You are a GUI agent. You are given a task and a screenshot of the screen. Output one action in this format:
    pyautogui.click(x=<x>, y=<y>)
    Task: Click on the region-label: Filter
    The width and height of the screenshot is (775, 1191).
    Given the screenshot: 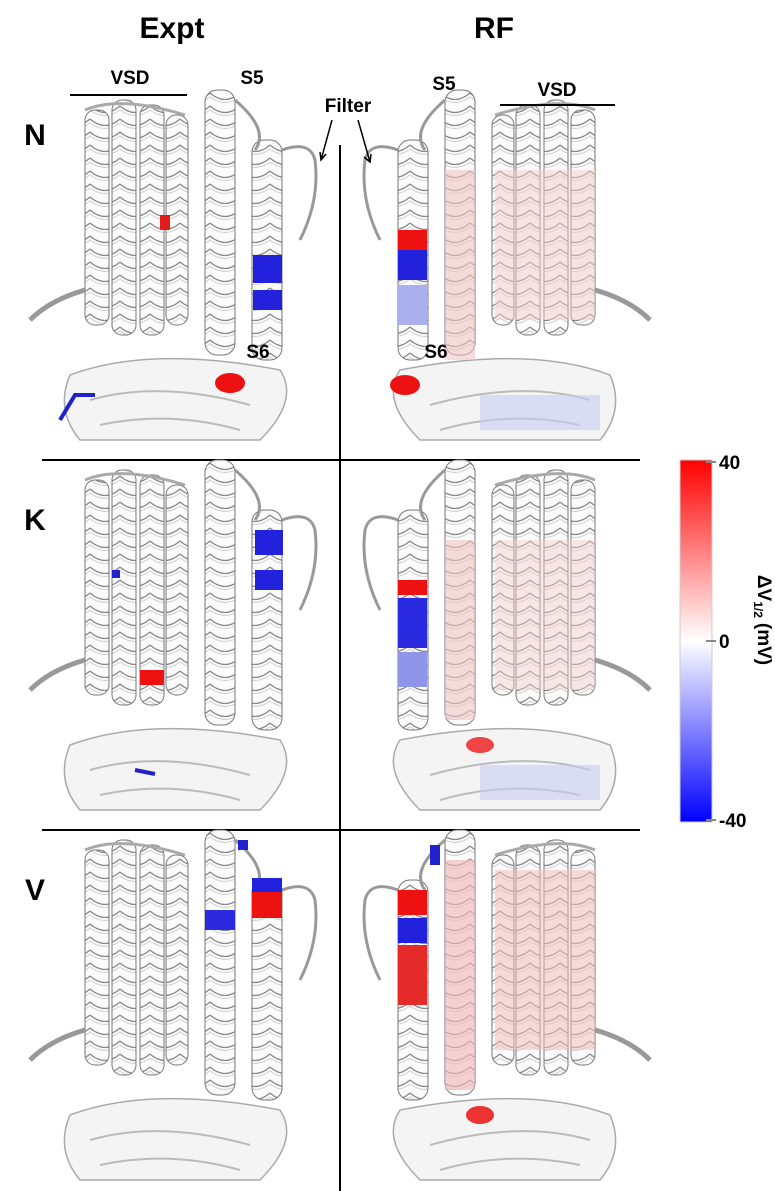 What is the action you would take?
    pyautogui.click(x=348, y=106)
    